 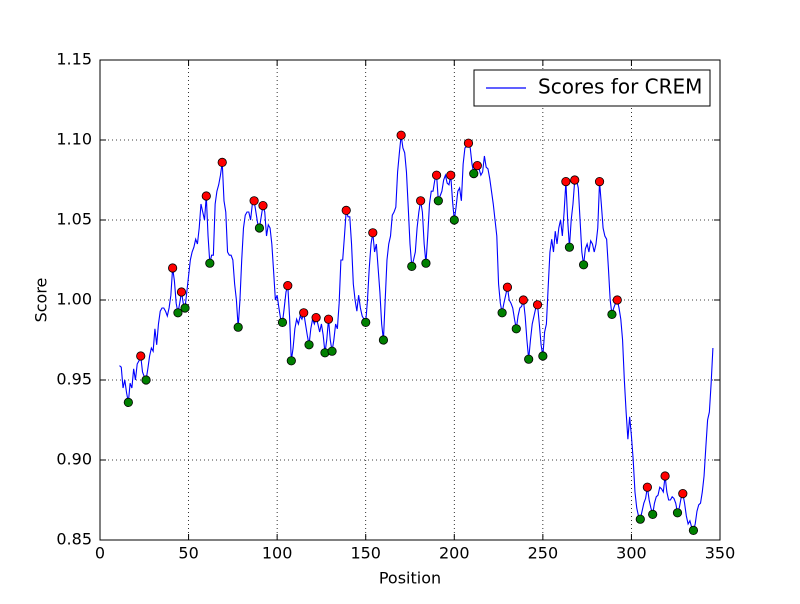 What do you see at coordinates (277, 553) in the screenshot?
I see `x-tick-label: 100` at bounding box center [277, 553].